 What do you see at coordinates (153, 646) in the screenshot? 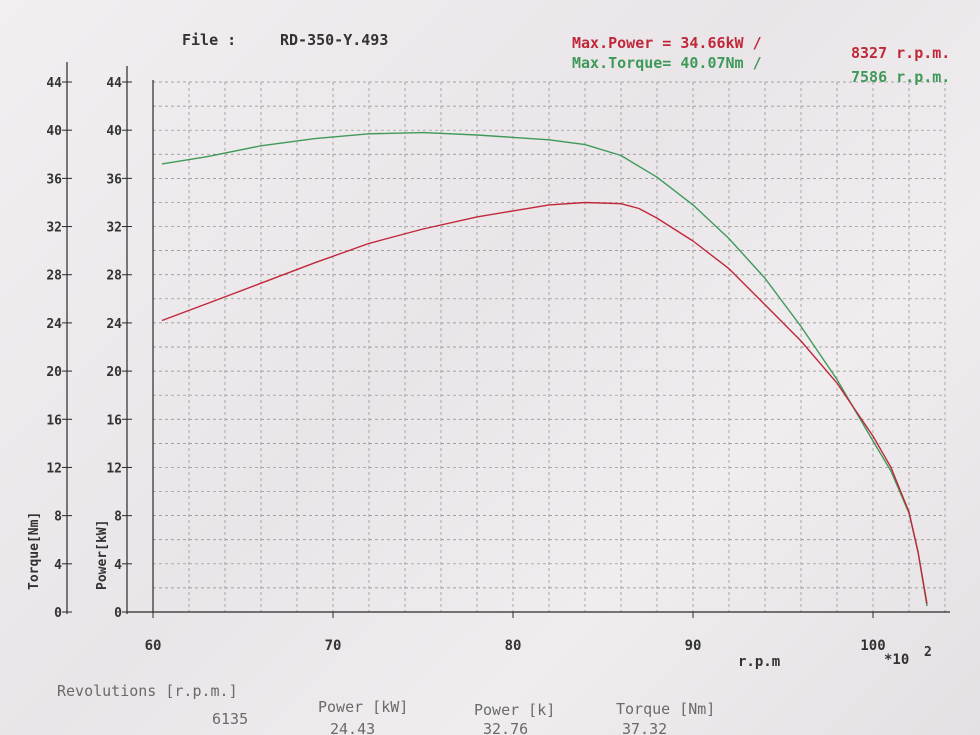
I see `x-tick-label: 60` at bounding box center [153, 646].